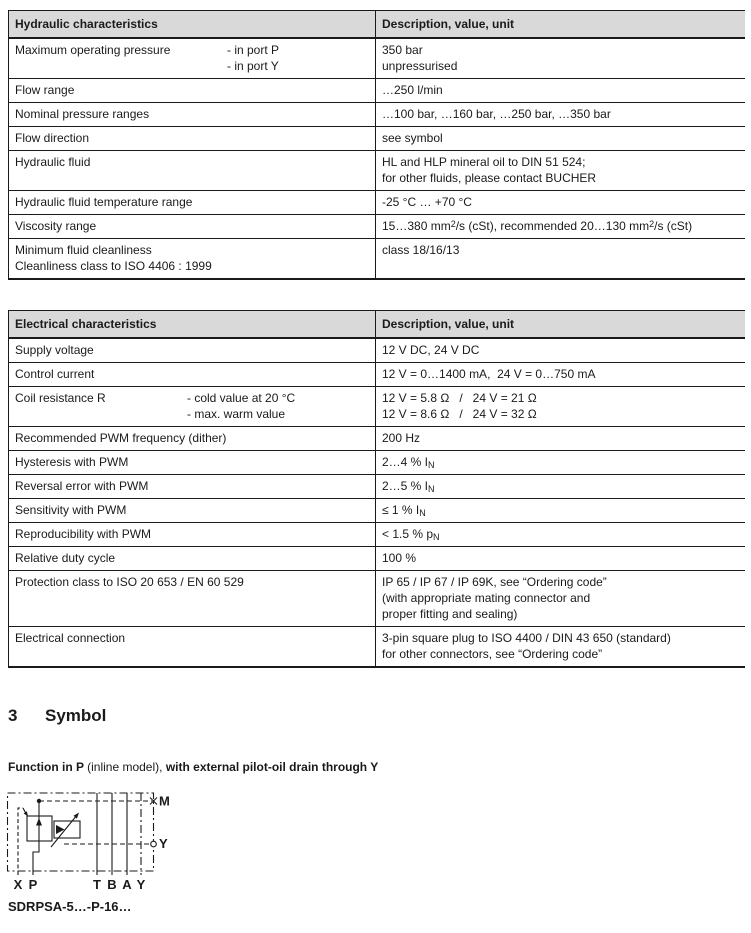 This screenshot has width=751, height=933. I want to click on port-label-m: M, so click(164, 801).